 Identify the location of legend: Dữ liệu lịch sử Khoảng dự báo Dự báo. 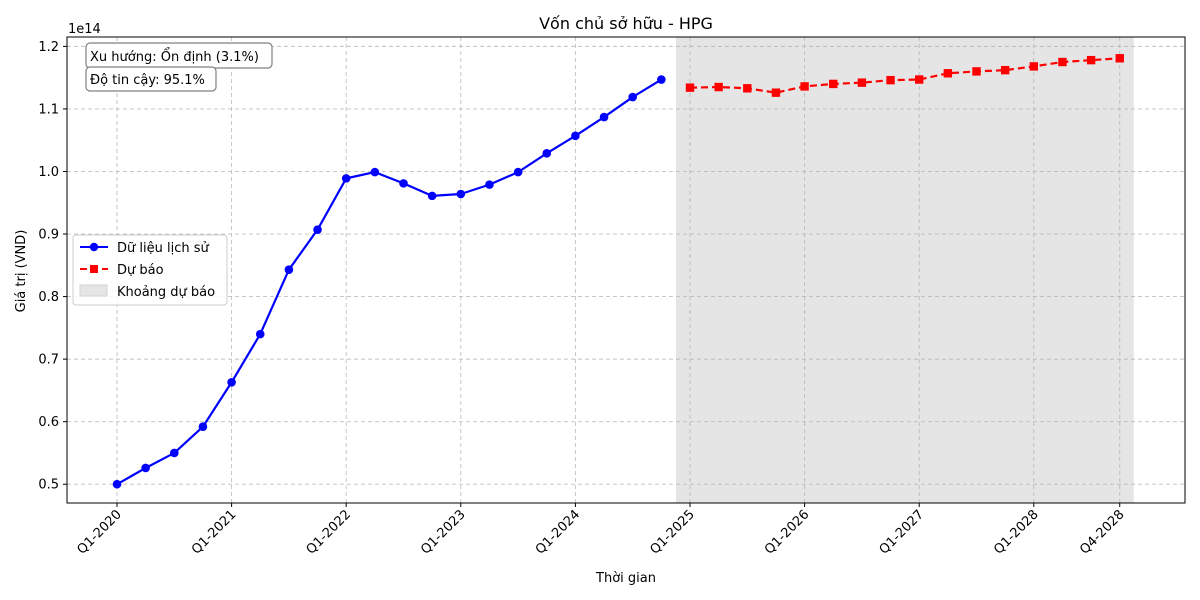
(150, 270).